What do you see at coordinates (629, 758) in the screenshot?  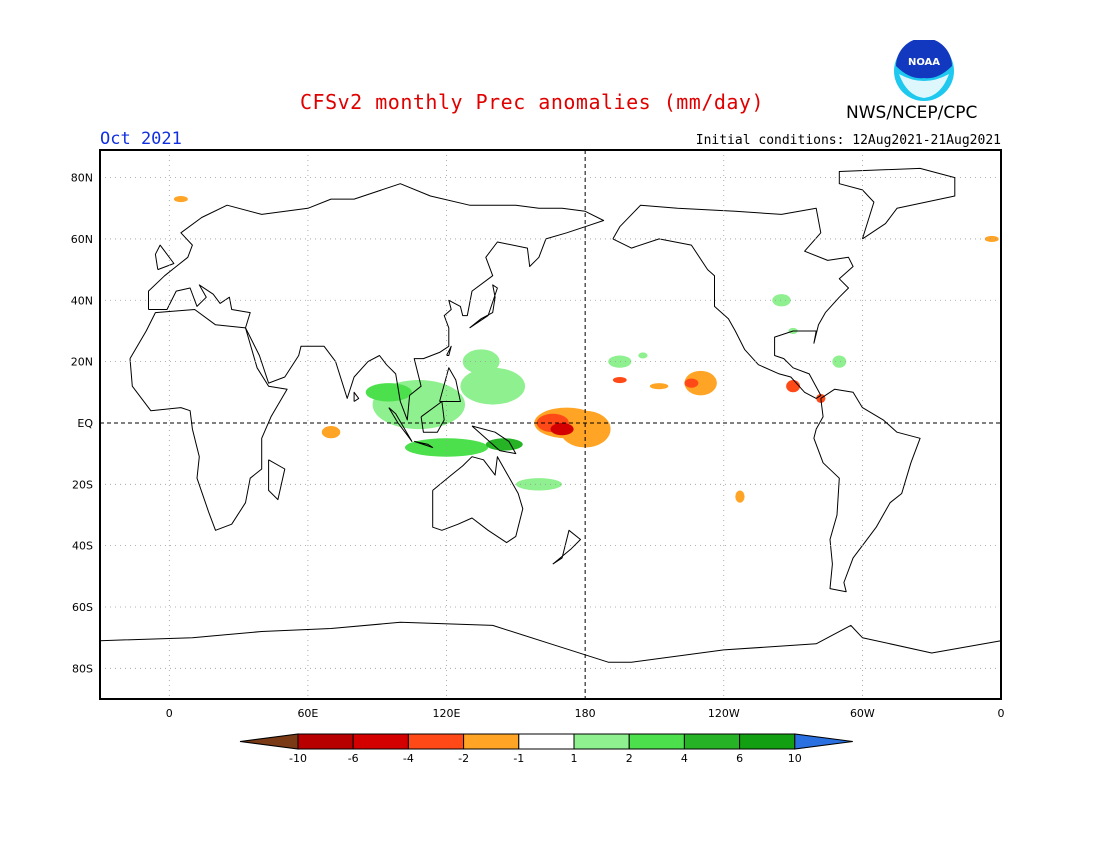 I see `legend-tick-label: 2` at bounding box center [629, 758].